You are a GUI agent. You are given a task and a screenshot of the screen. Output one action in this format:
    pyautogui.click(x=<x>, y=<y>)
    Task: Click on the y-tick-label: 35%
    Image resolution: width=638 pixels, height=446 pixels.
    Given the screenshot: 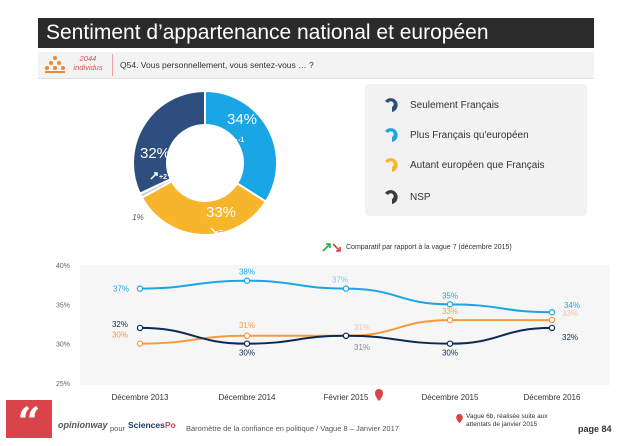 What is the action you would take?
    pyautogui.click(x=63, y=305)
    